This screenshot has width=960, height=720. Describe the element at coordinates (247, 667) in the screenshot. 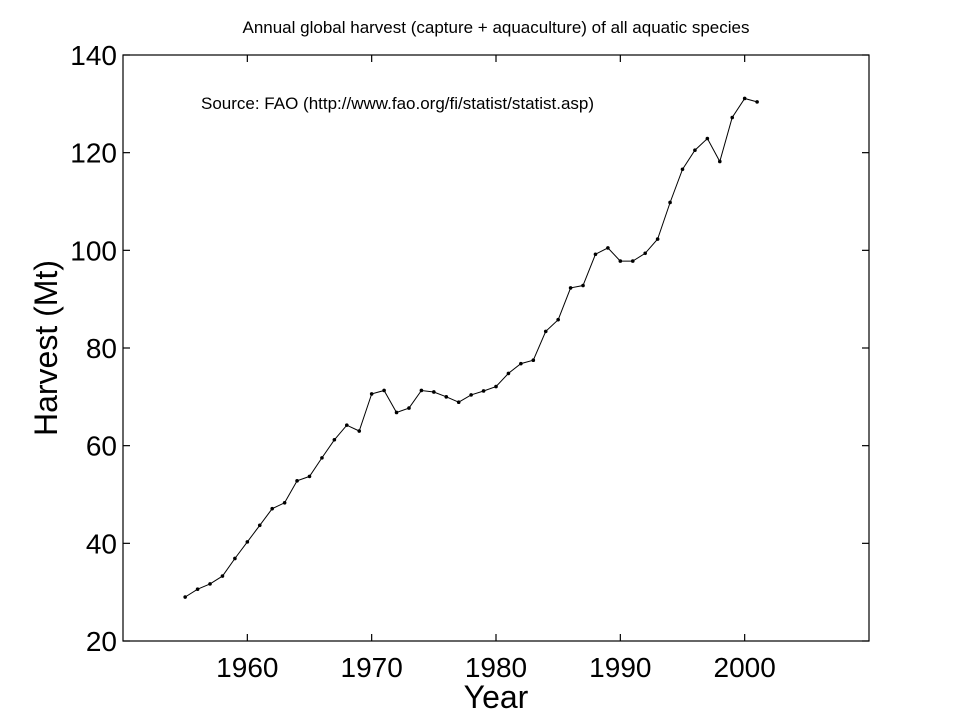

I see `x-tick-label: 1960` at that location.